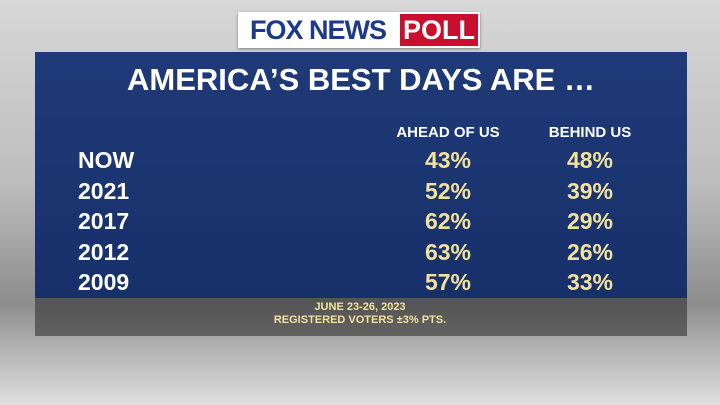  What do you see at coordinates (360, 320) in the screenshot?
I see `footnote: REGISTERED VOTERS ±3% PTS.` at bounding box center [360, 320].